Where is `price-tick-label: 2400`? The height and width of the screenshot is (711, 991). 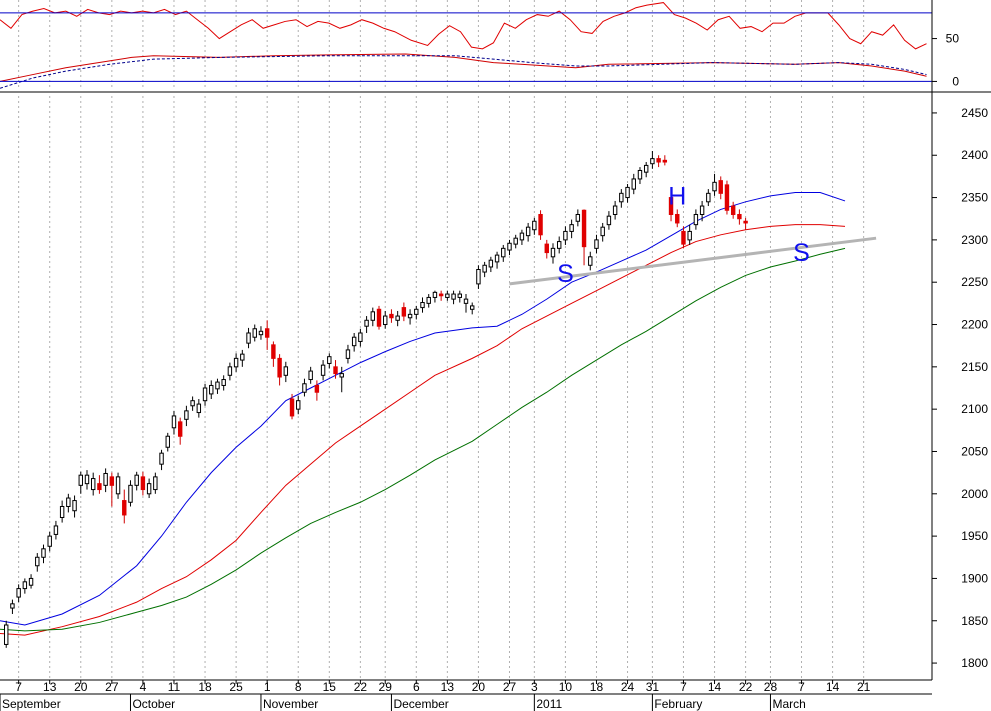
price-tick-label: 2400 is located at coordinates (974, 155).